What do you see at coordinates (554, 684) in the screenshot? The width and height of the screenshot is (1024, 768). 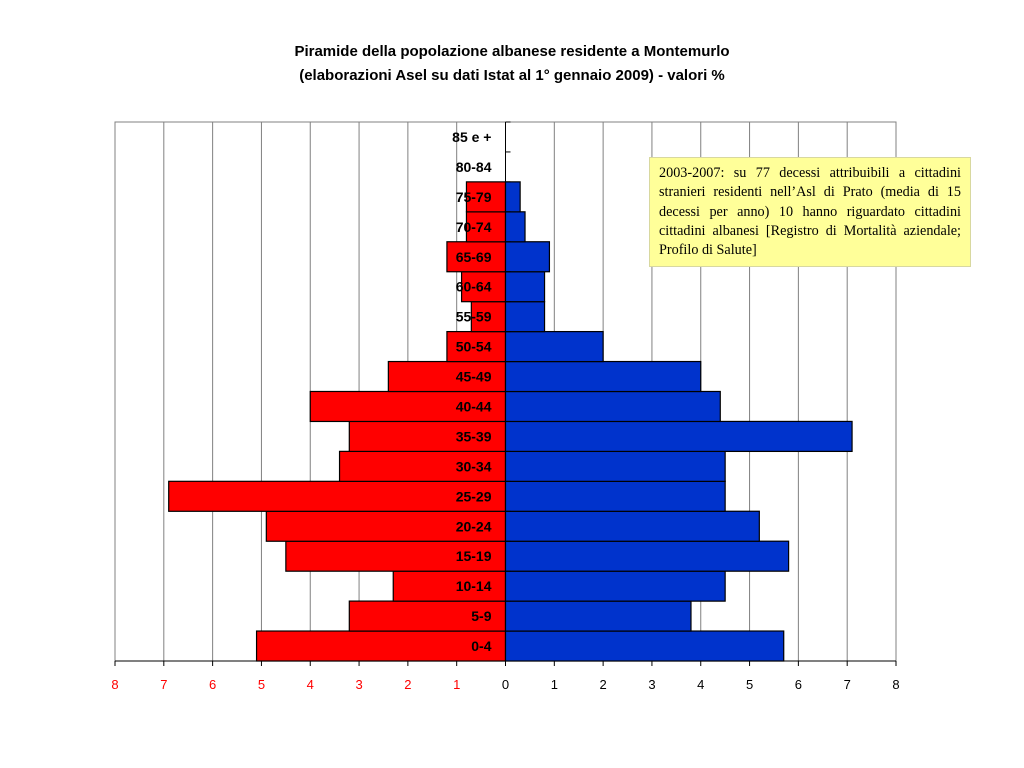 I see `x-tick-label-right: 1` at bounding box center [554, 684].